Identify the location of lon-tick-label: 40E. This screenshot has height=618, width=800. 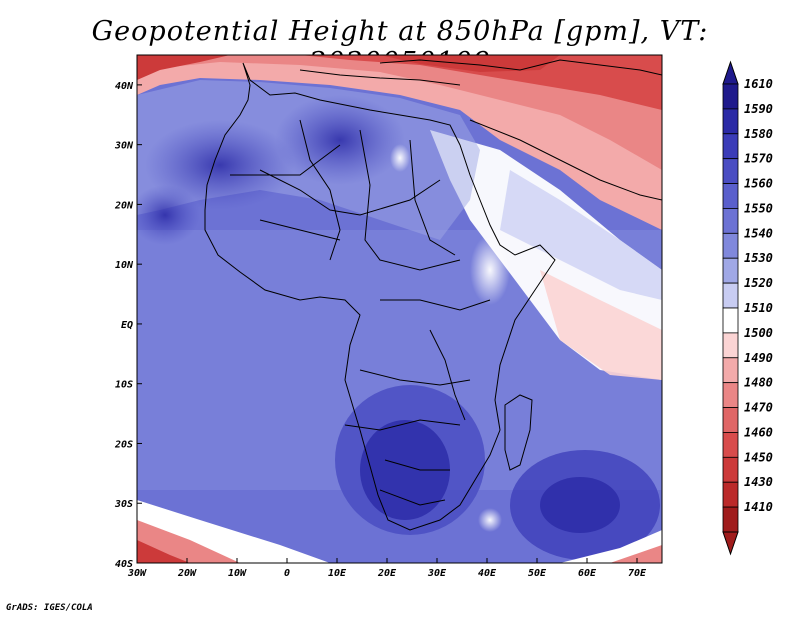
(487, 573).